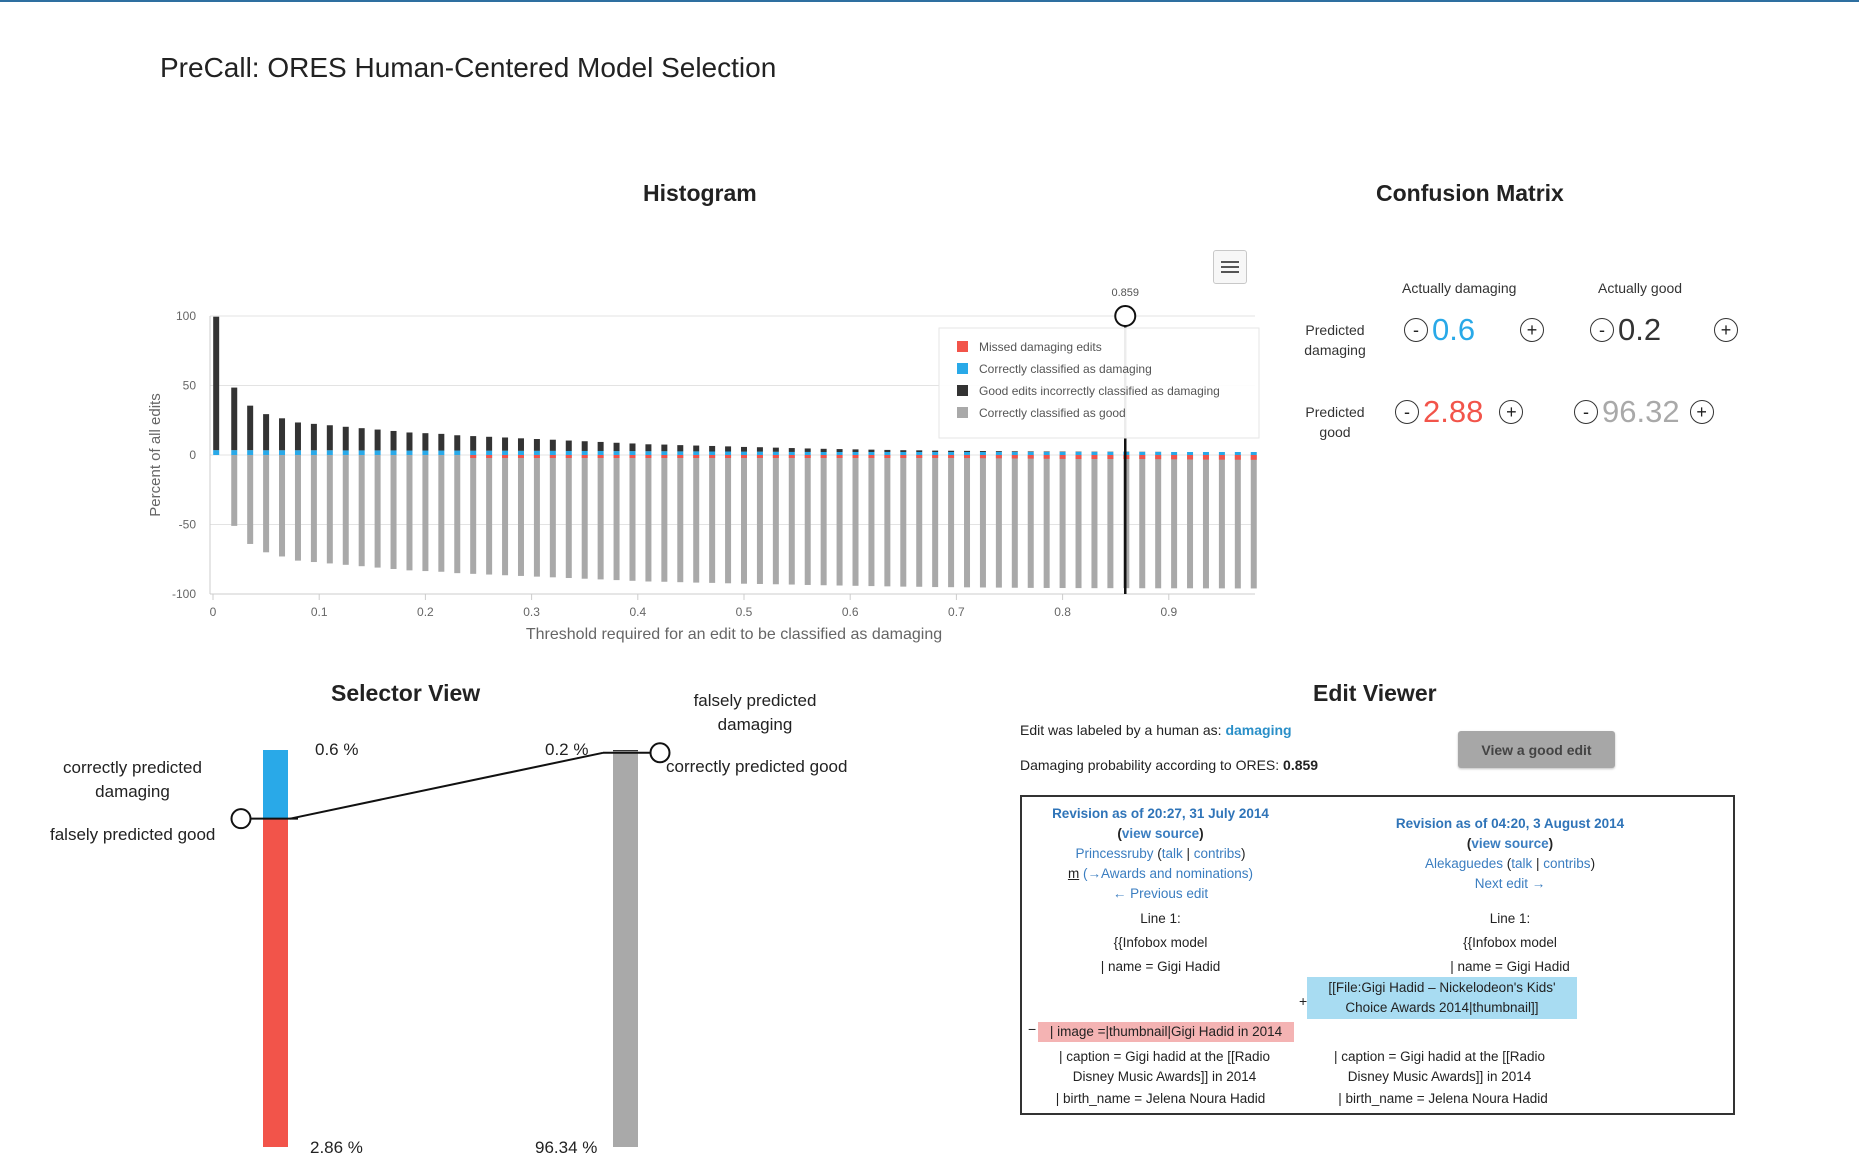 The image size is (1859, 1175). What do you see at coordinates (1160, 813) in the screenshot?
I see `old-revision-title: Revision as of 20:27, 31 July 2014` at bounding box center [1160, 813].